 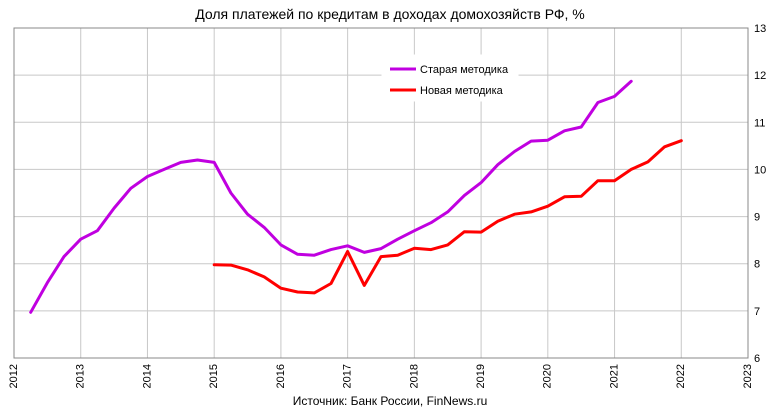 I want to click on legend-box, so click(x=450, y=78).